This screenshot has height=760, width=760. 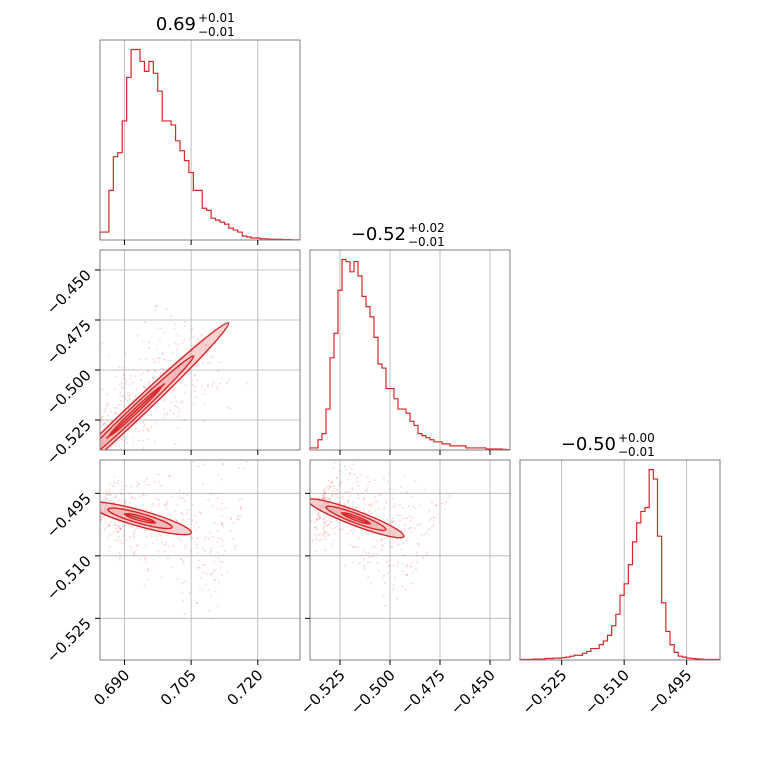 I want to click on x-axis-2: −0.450−0.475−0.500−0.525, so click(x=398, y=689).